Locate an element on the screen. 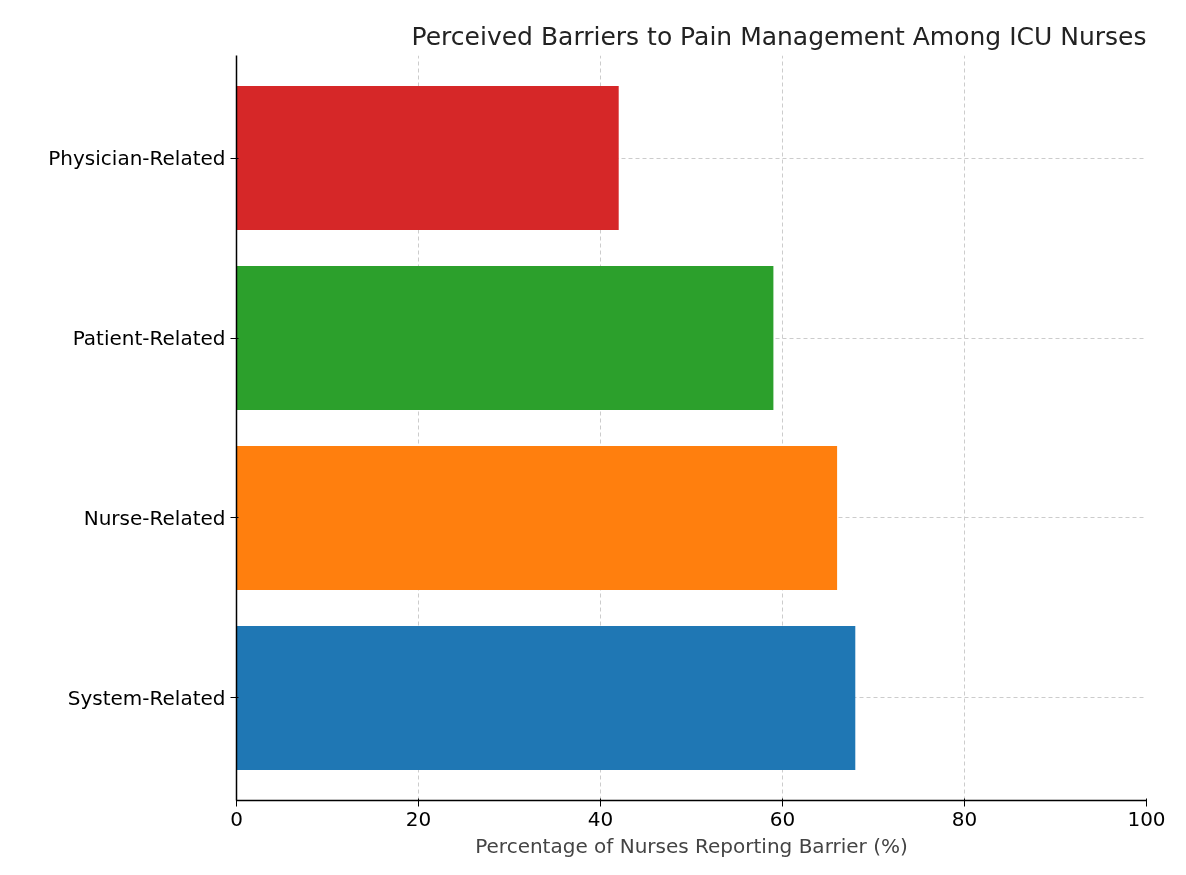 This screenshot has height=875, width=1186. y-tick-label: Nurse-Related is located at coordinates (154, 517).